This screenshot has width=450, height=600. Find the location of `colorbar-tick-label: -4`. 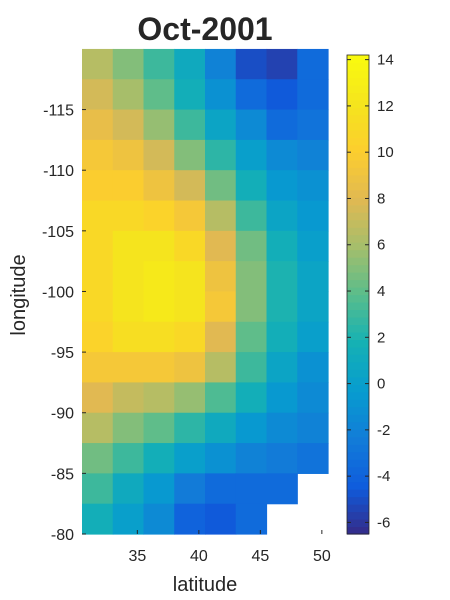

colorbar-tick-label: -4 is located at coordinates (383, 476).